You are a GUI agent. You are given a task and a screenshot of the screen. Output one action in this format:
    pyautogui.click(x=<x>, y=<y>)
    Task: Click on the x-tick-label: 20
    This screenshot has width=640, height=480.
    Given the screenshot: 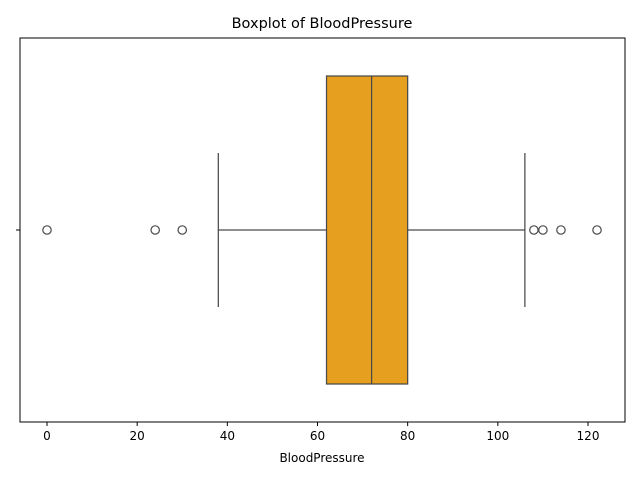 What is the action you would take?
    pyautogui.click(x=137, y=436)
    